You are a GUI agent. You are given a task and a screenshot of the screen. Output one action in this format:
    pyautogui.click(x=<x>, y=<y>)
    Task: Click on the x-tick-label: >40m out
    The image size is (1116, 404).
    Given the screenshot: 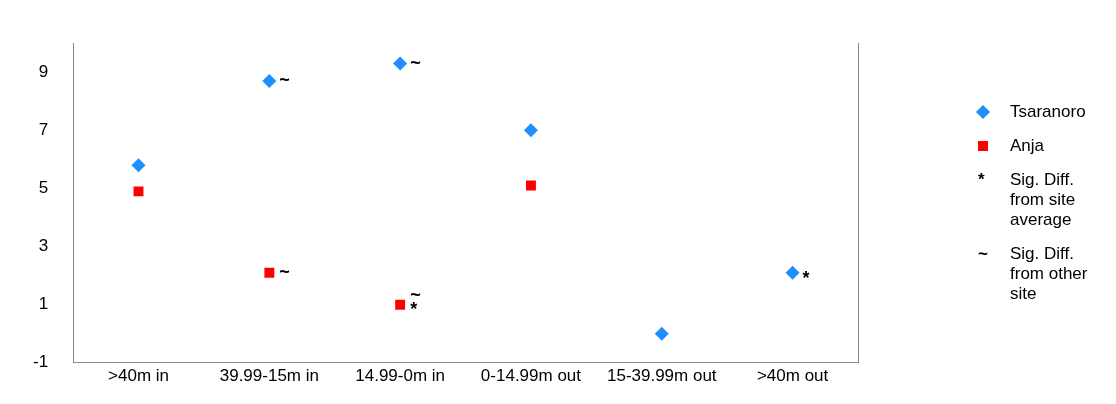 What is the action you would take?
    pyautogui.click(x=792, y=375)
    